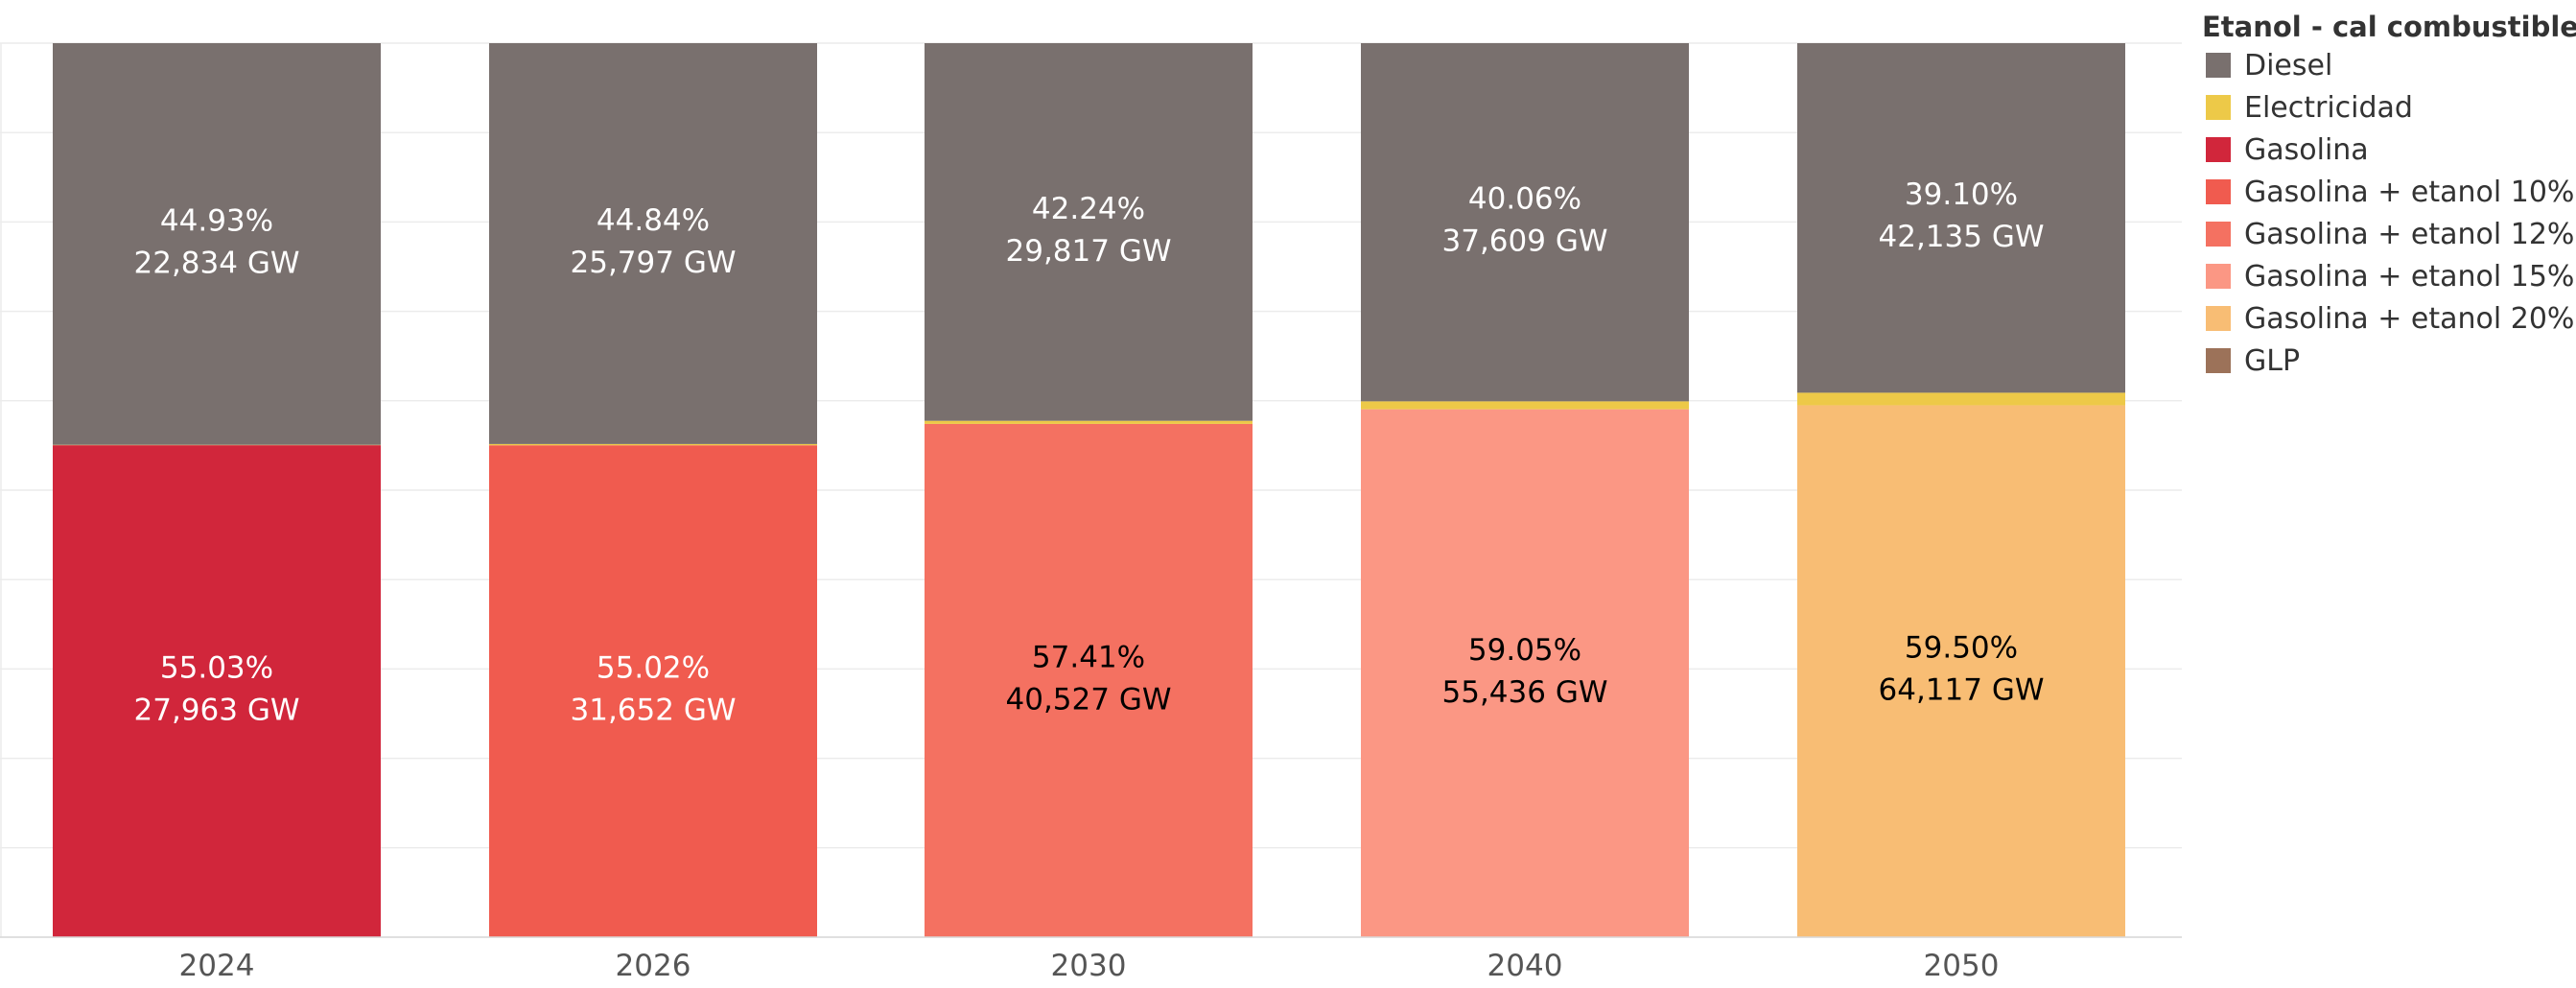 Image resolution: width=2576 pixels, height=988 pixels. What do you see at coordinates (2409, 276) in the screenshot?
I see `legend-label: Gasolina + etanol 15%` at bounding box center [2409, 276].